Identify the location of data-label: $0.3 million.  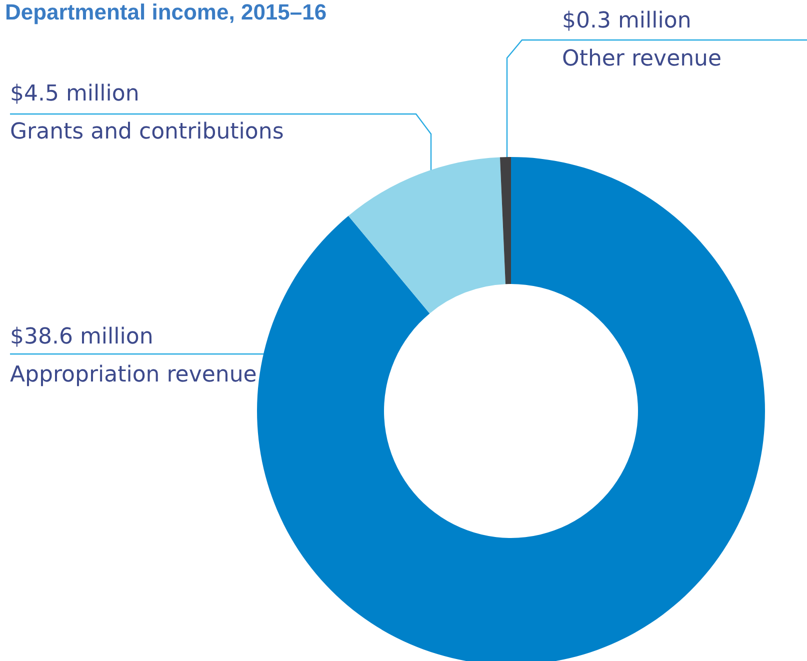
(627, 21).